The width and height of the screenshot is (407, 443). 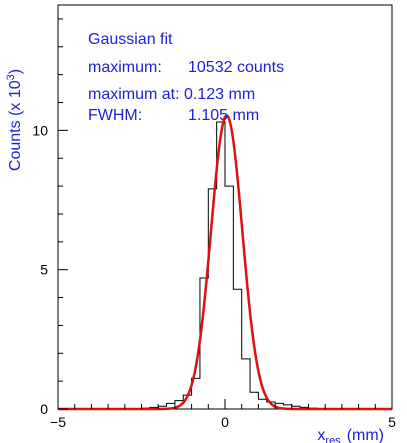 I want to click on y-axis-title-exponent: 3, so click(x=11, y=77).